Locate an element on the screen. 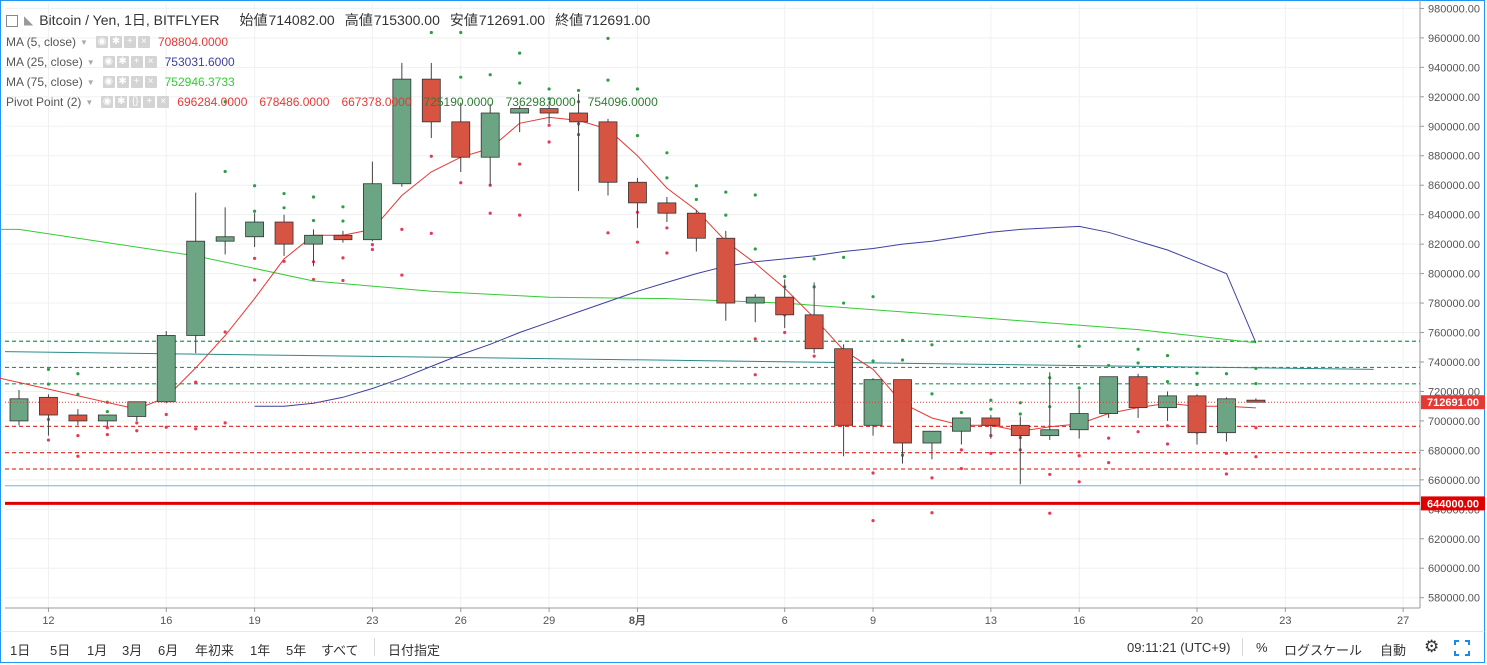  auto-scale-toggle: 自動 is located at coordinates (1393, 650).